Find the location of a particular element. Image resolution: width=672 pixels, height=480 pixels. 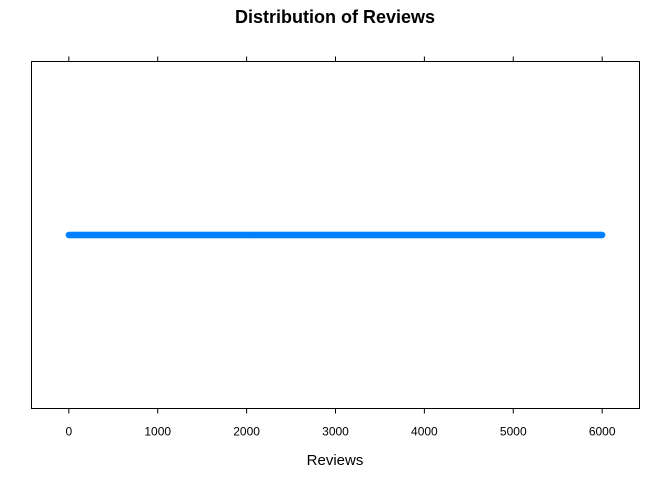

x-axis-tick-labels: 0 1000 2000 3000 4000 5000 6000 is located at coordinates (340, 432).